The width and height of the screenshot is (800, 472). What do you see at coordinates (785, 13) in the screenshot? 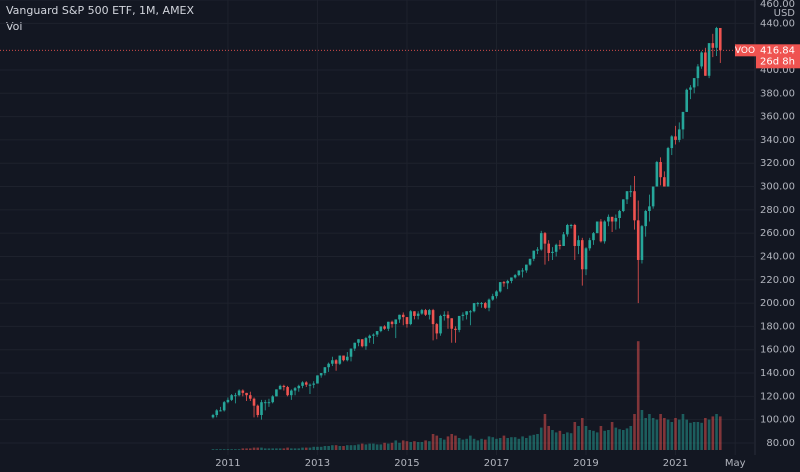
I see `currency-label: USD` at bounding box center [785, 13].